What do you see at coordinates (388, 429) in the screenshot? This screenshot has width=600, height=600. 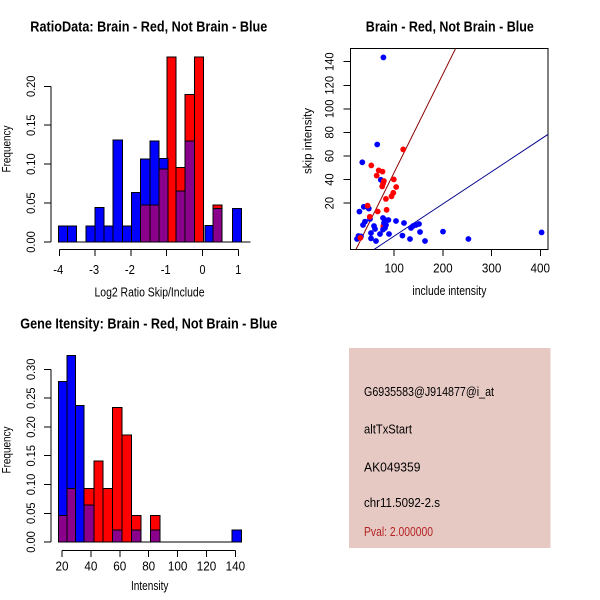 I see `svg-text: altTxStart` at bounding box center [388, 429].